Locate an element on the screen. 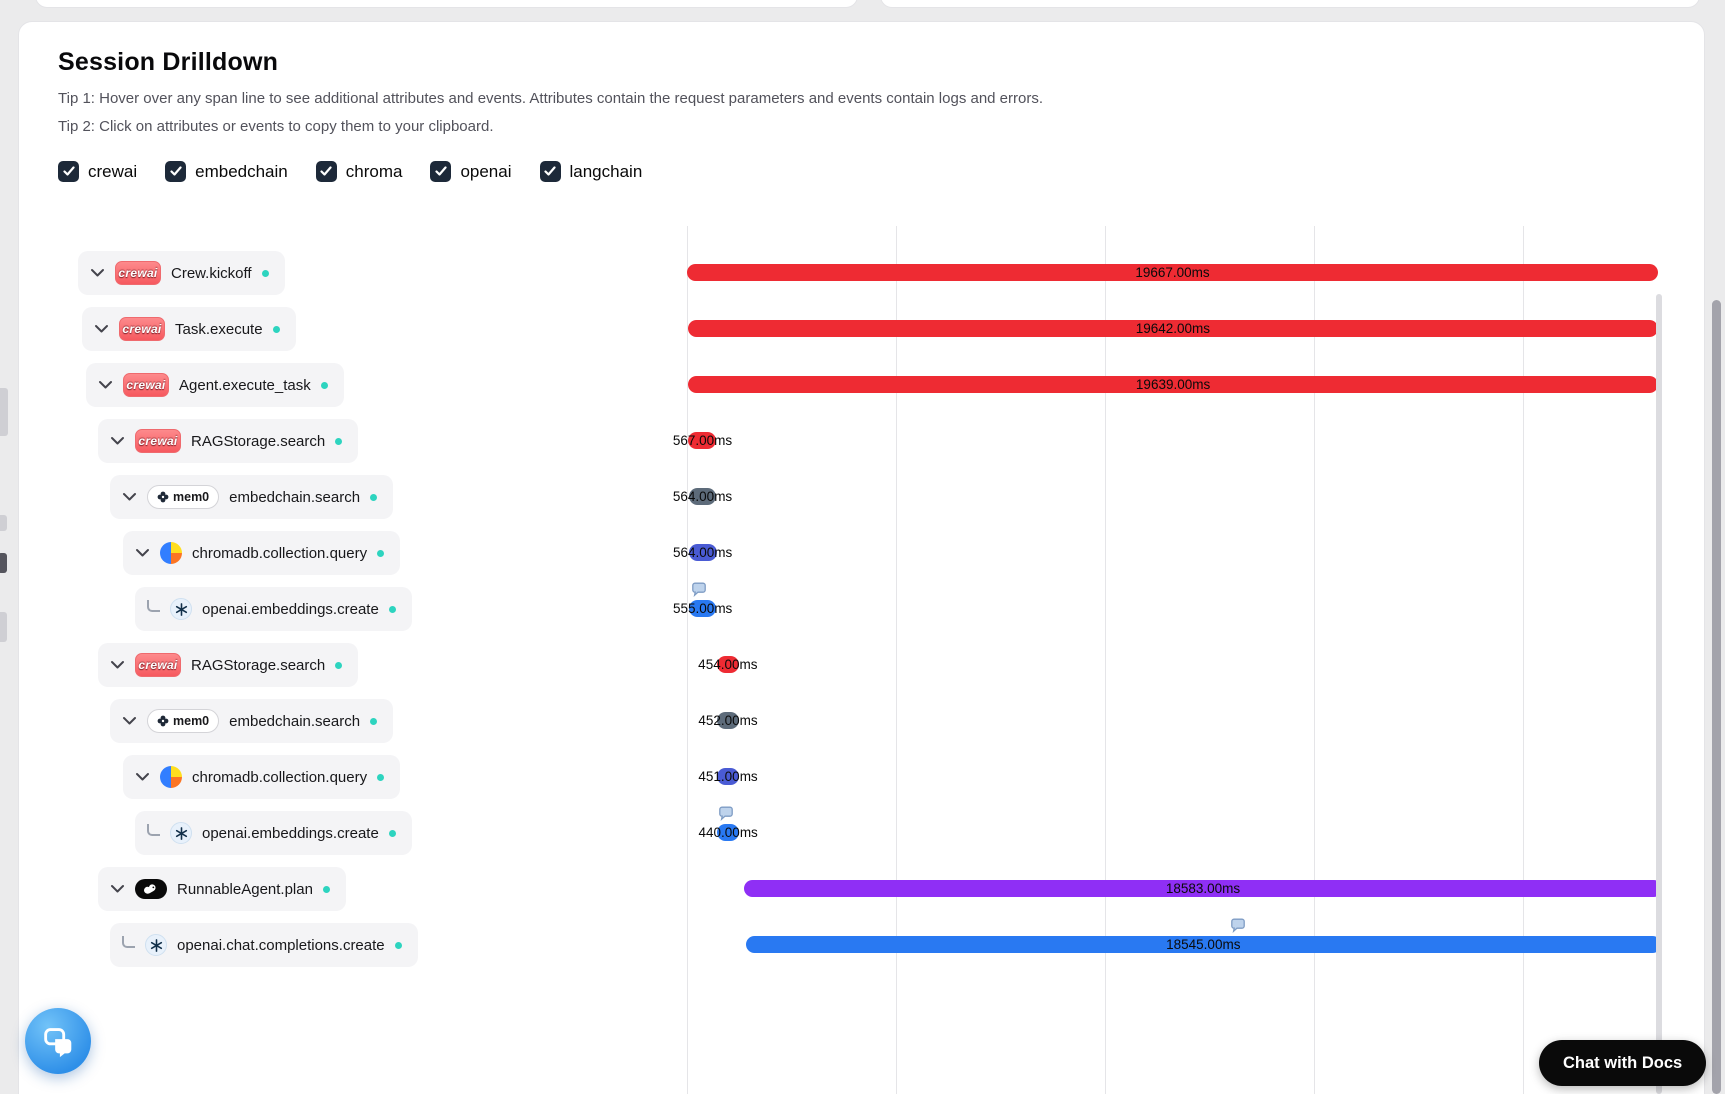  span-name: openai.embeddings.create is located at coordinates (290, 833).